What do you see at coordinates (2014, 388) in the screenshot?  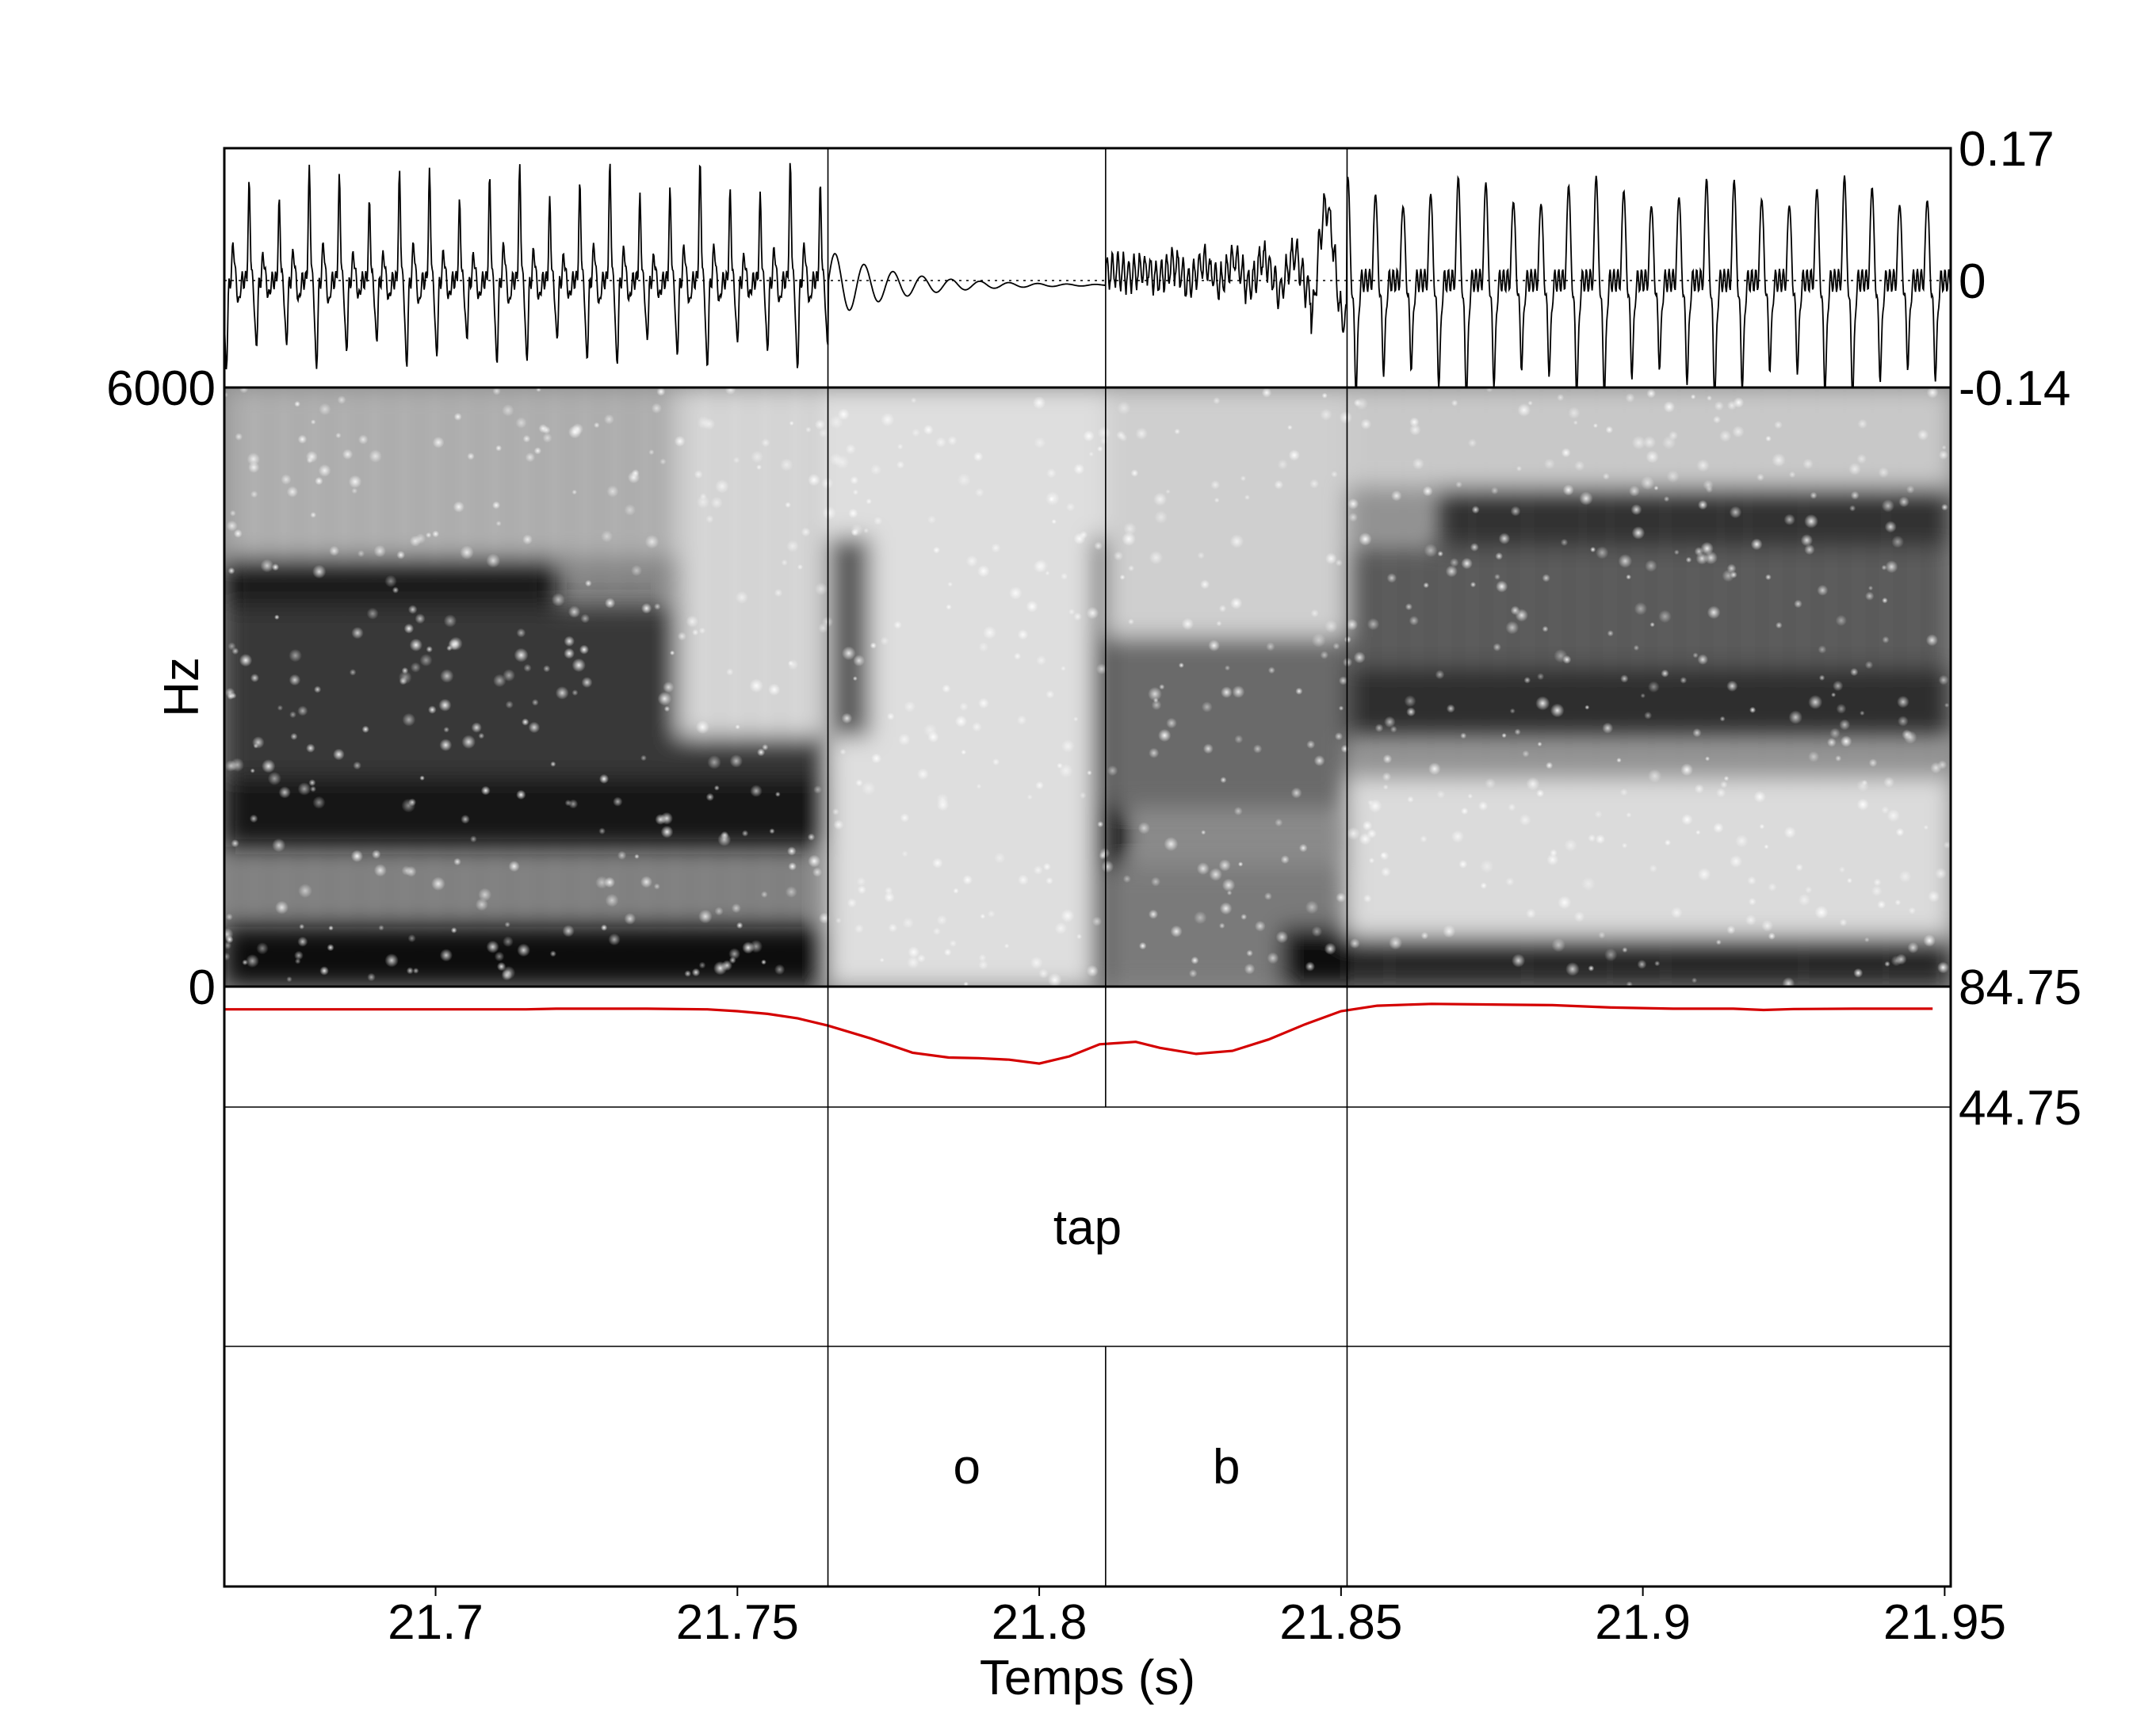 I see `waveform-min-label: -0.14` at bounding box center [2014, 388].